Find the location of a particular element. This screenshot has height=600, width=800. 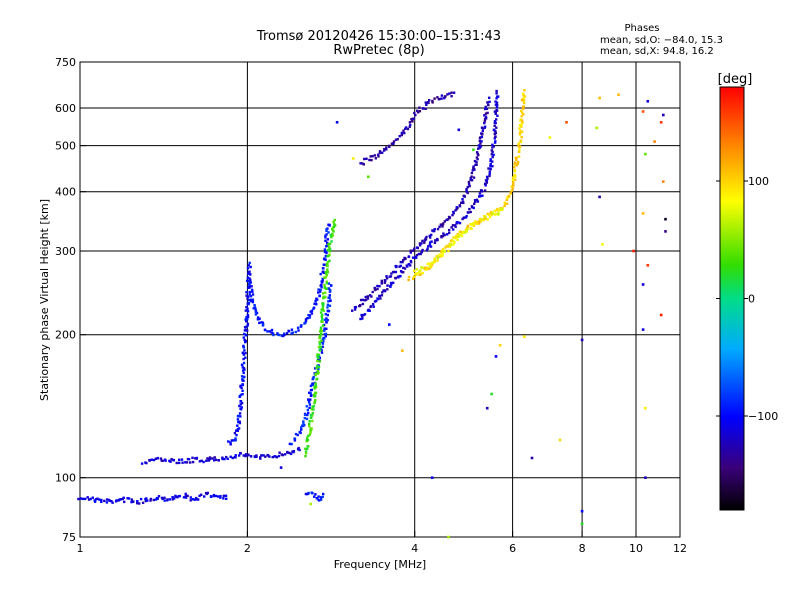

phase-colorbar is located at coordinates (732, 298).